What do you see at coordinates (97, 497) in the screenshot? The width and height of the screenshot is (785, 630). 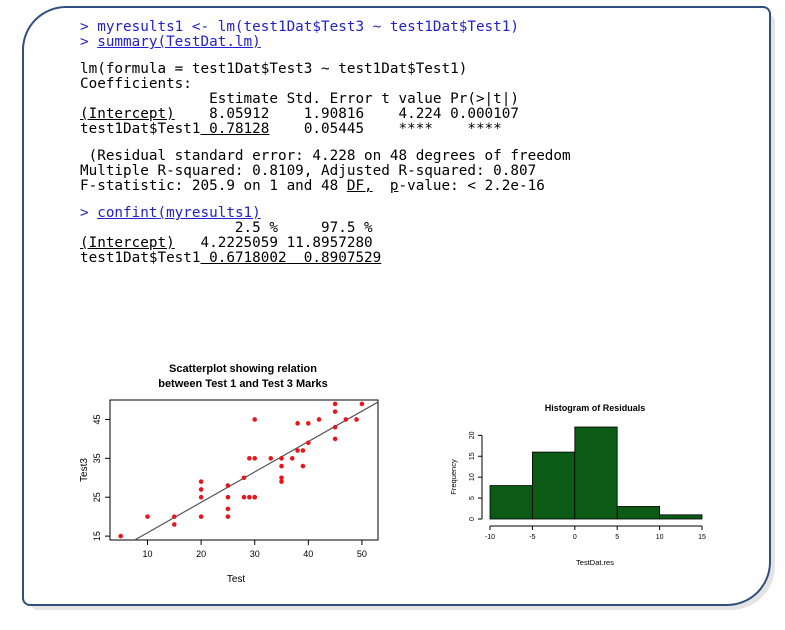 I see `scatter-y-tick-label: 25` at bounding box center [97, 497].